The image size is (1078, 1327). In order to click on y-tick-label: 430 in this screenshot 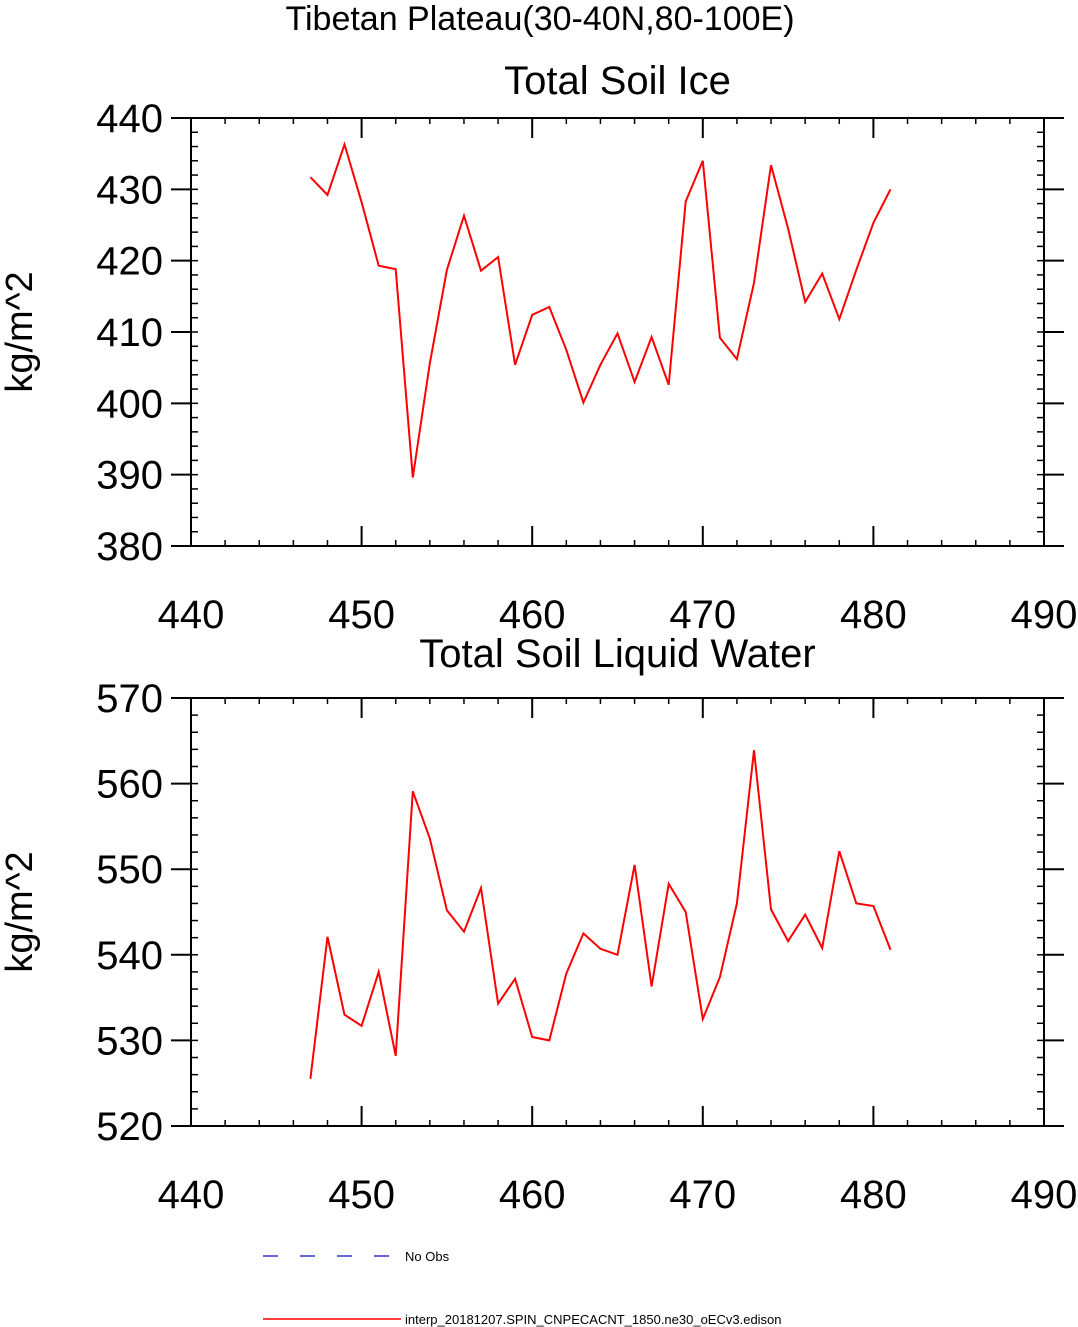, I will do `click(129, 190)`.